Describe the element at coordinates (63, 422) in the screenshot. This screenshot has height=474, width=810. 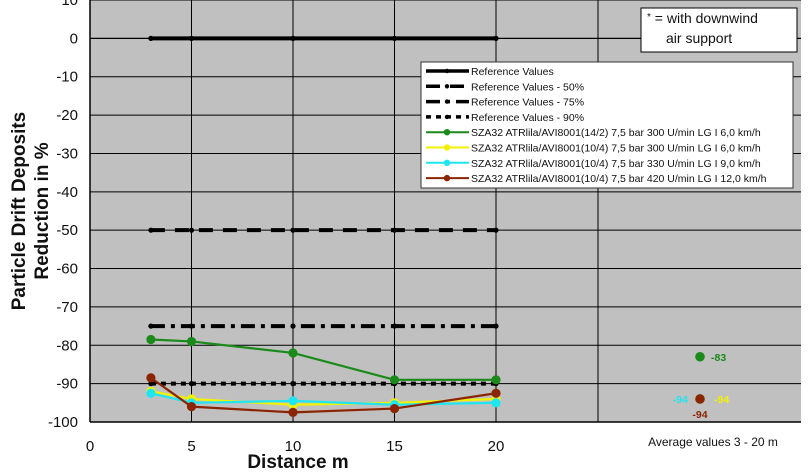
I see `y-tick-label: -100` at that location.